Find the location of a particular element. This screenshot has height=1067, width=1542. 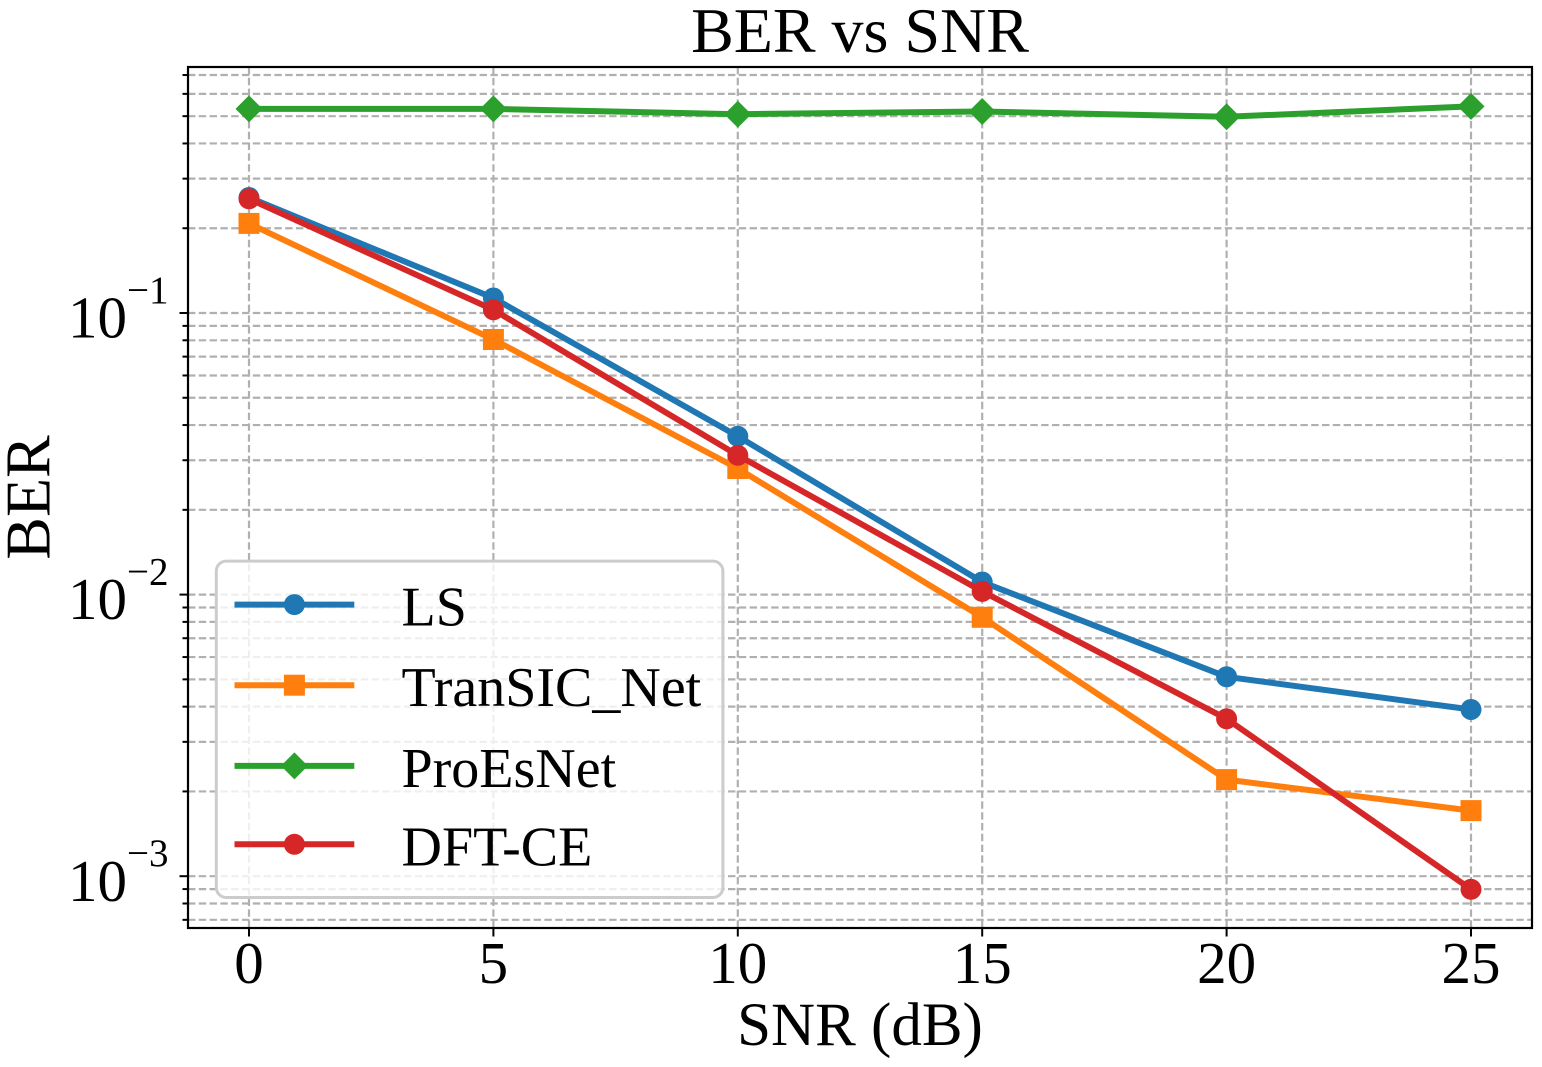

svg-text: 20 is located at coordinates (1226, 963).